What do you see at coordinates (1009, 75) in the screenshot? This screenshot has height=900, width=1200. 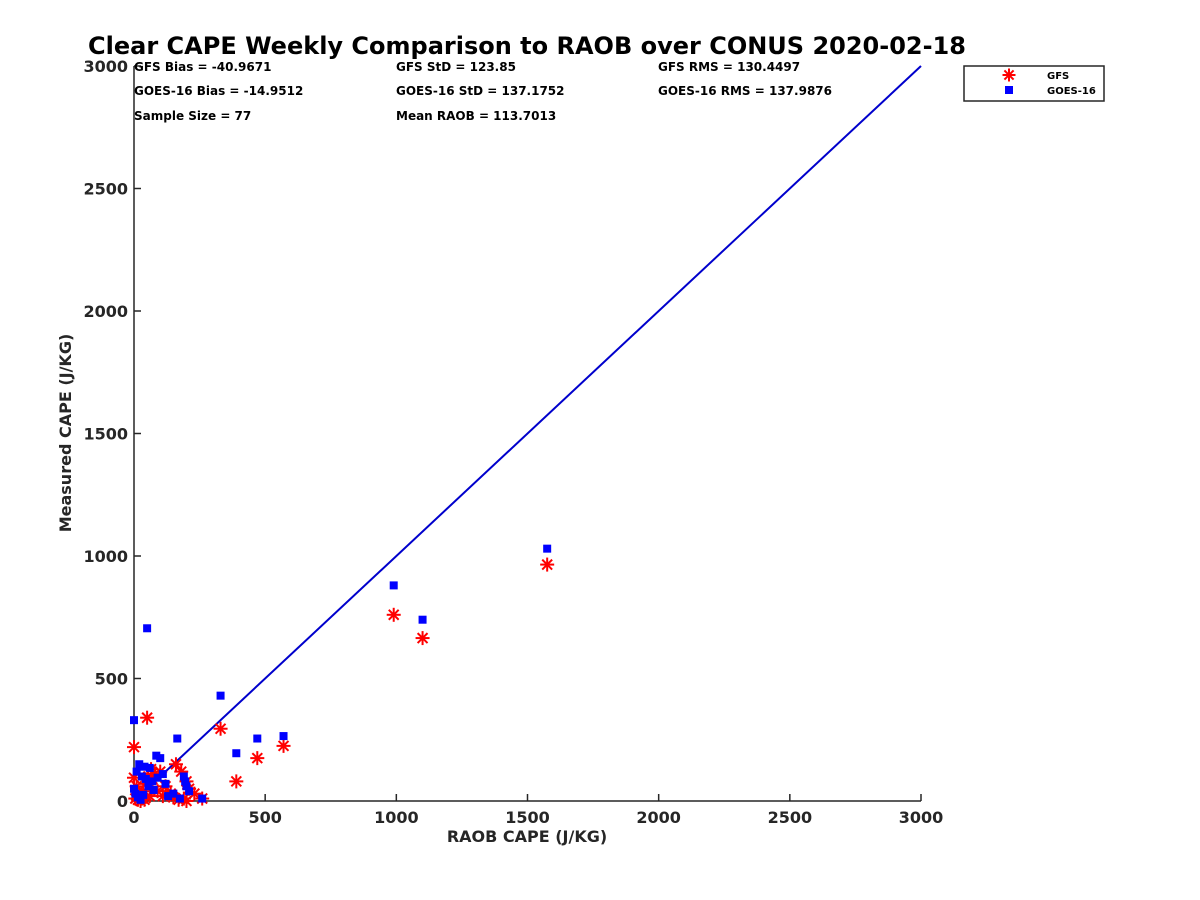 I see `legend-gfs-marker` at bounding box center [1009, 75].